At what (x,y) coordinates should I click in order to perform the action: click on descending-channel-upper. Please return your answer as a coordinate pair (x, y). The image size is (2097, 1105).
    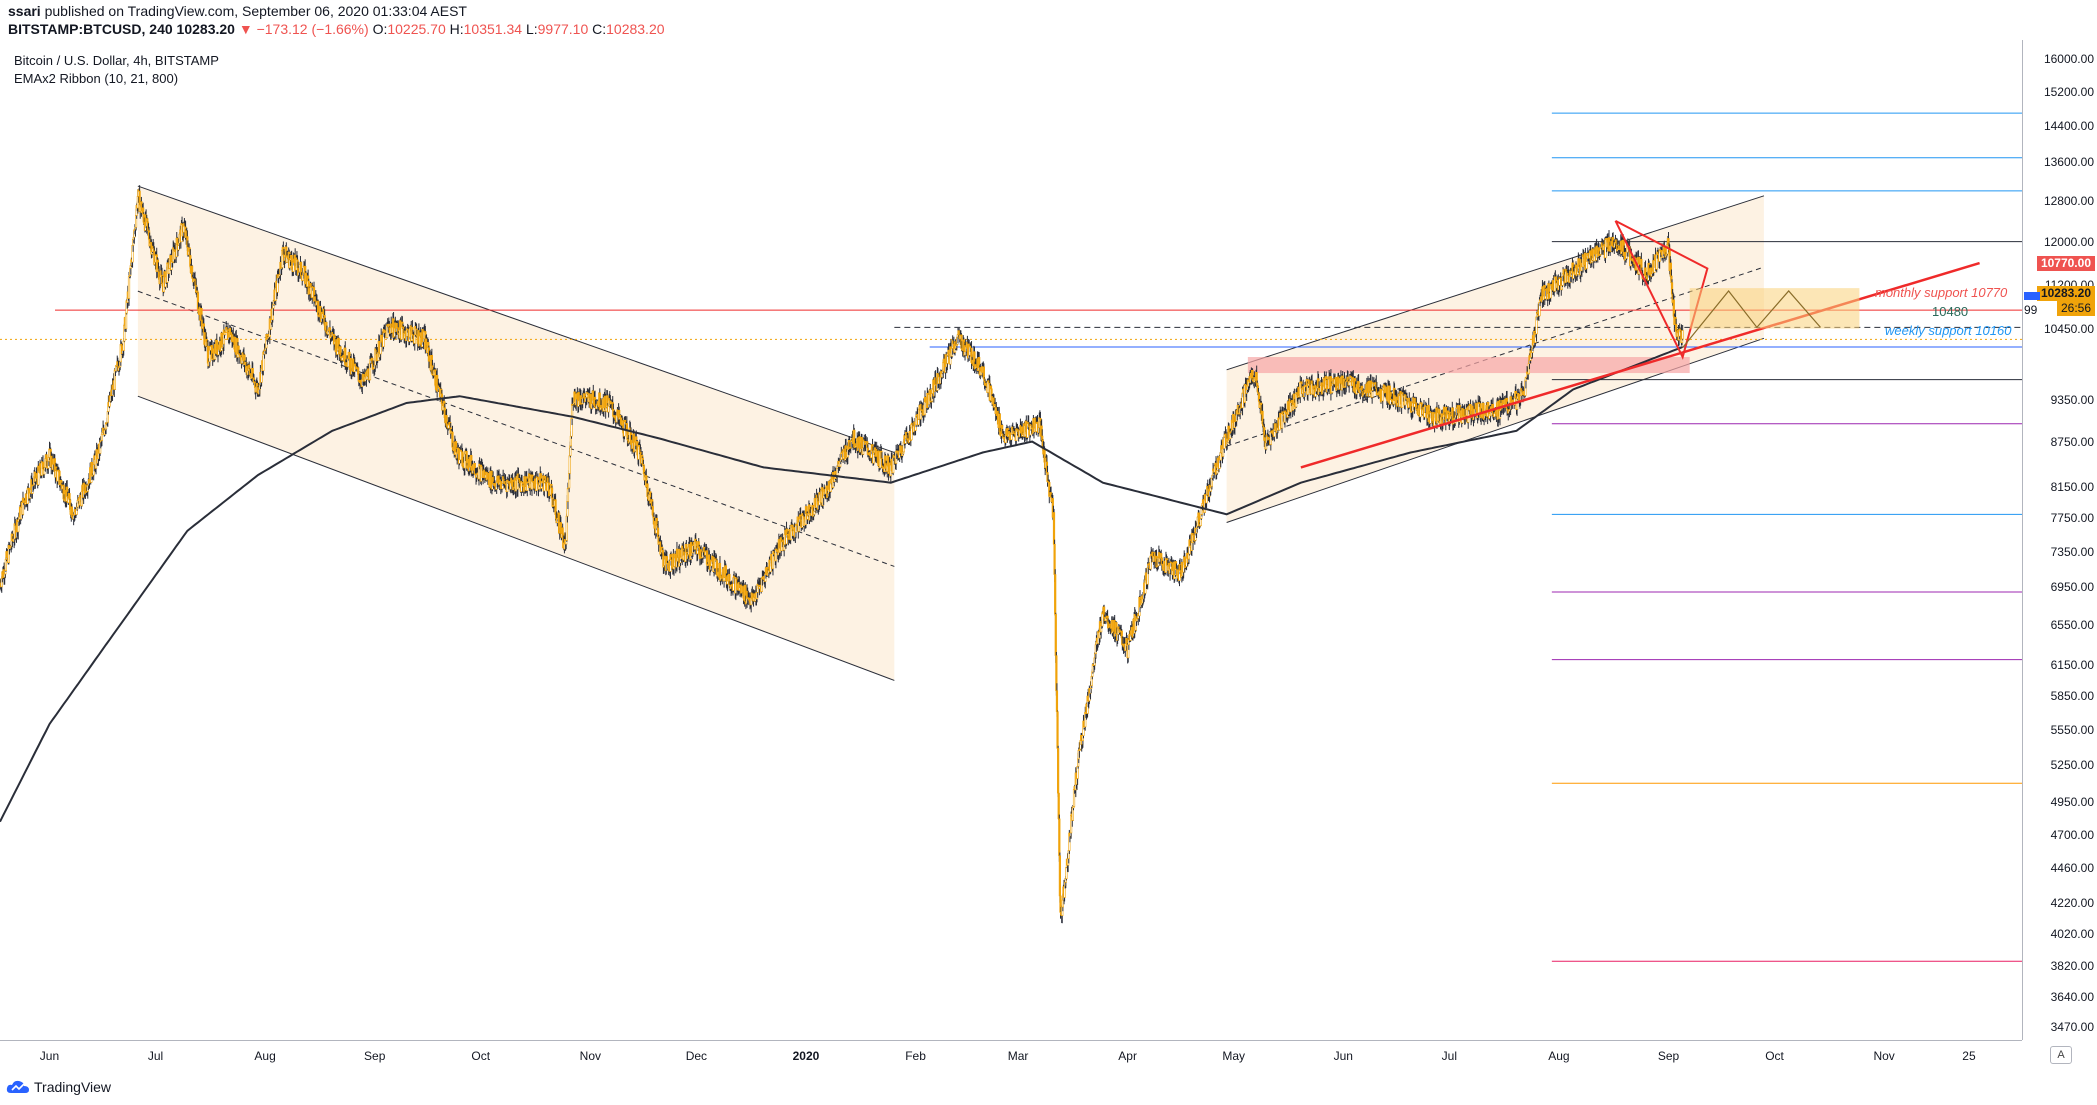
    Looking at the image, I should click on (516, 319).